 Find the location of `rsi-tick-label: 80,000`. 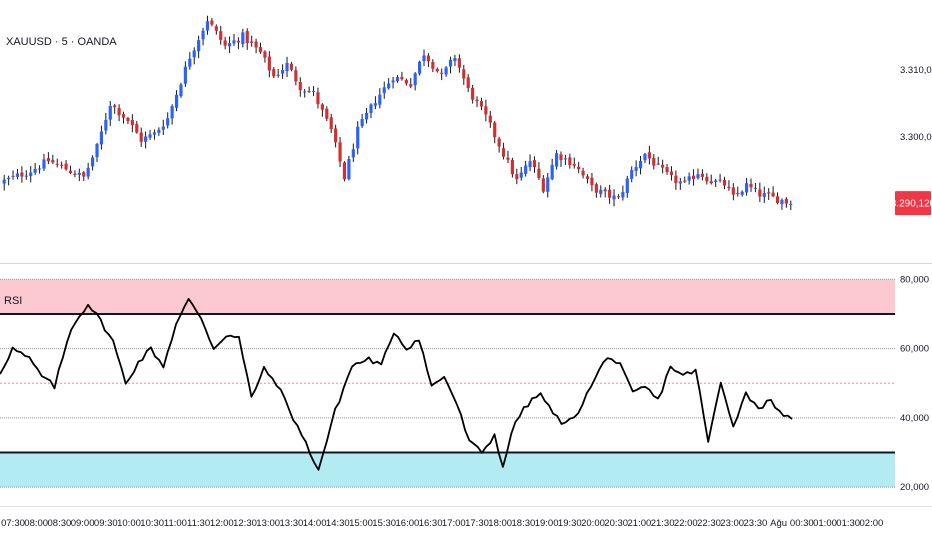

rsi-tick-label: 80,000 is located at coordinates (914, 279).